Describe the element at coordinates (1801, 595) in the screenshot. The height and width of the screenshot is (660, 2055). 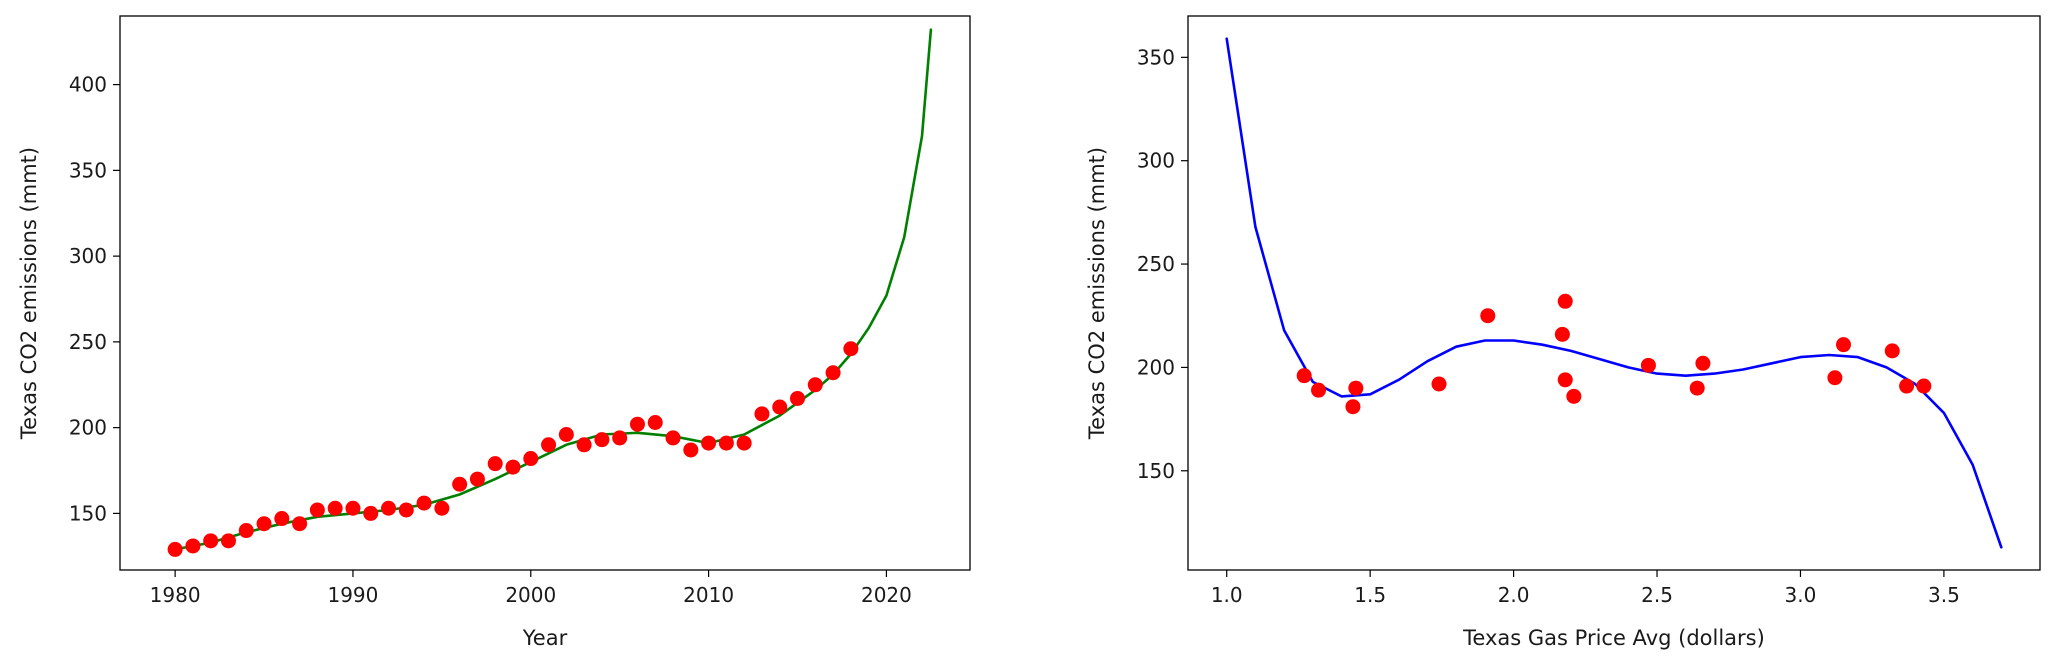
I see `x-tick-label: 3.0` at that location.